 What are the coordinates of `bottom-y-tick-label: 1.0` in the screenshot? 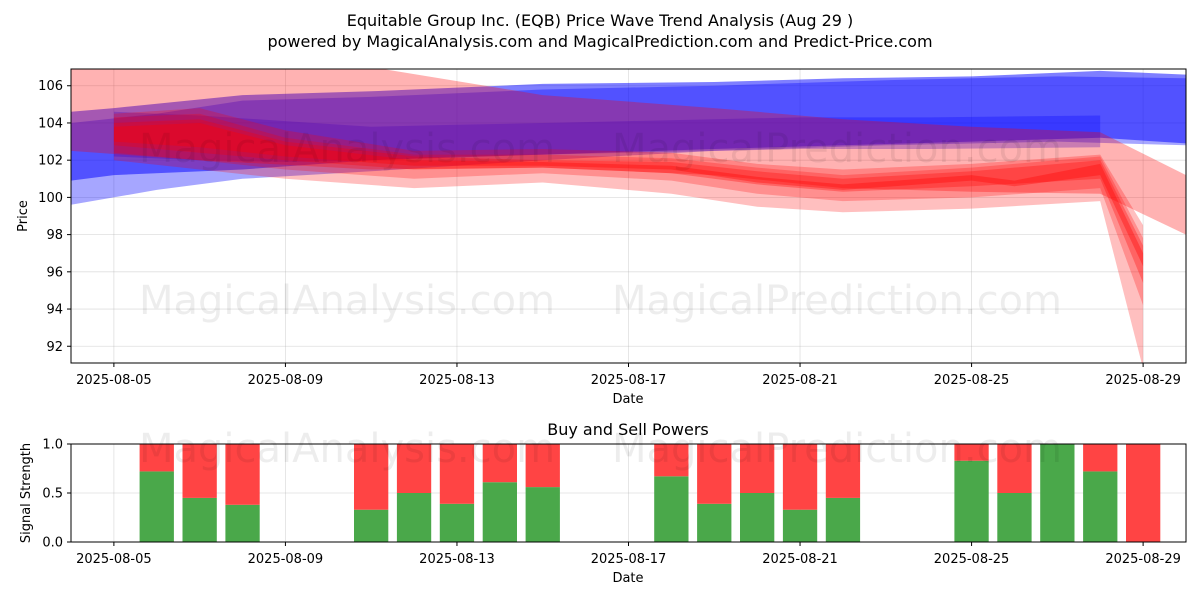 It's located at (52, 445).